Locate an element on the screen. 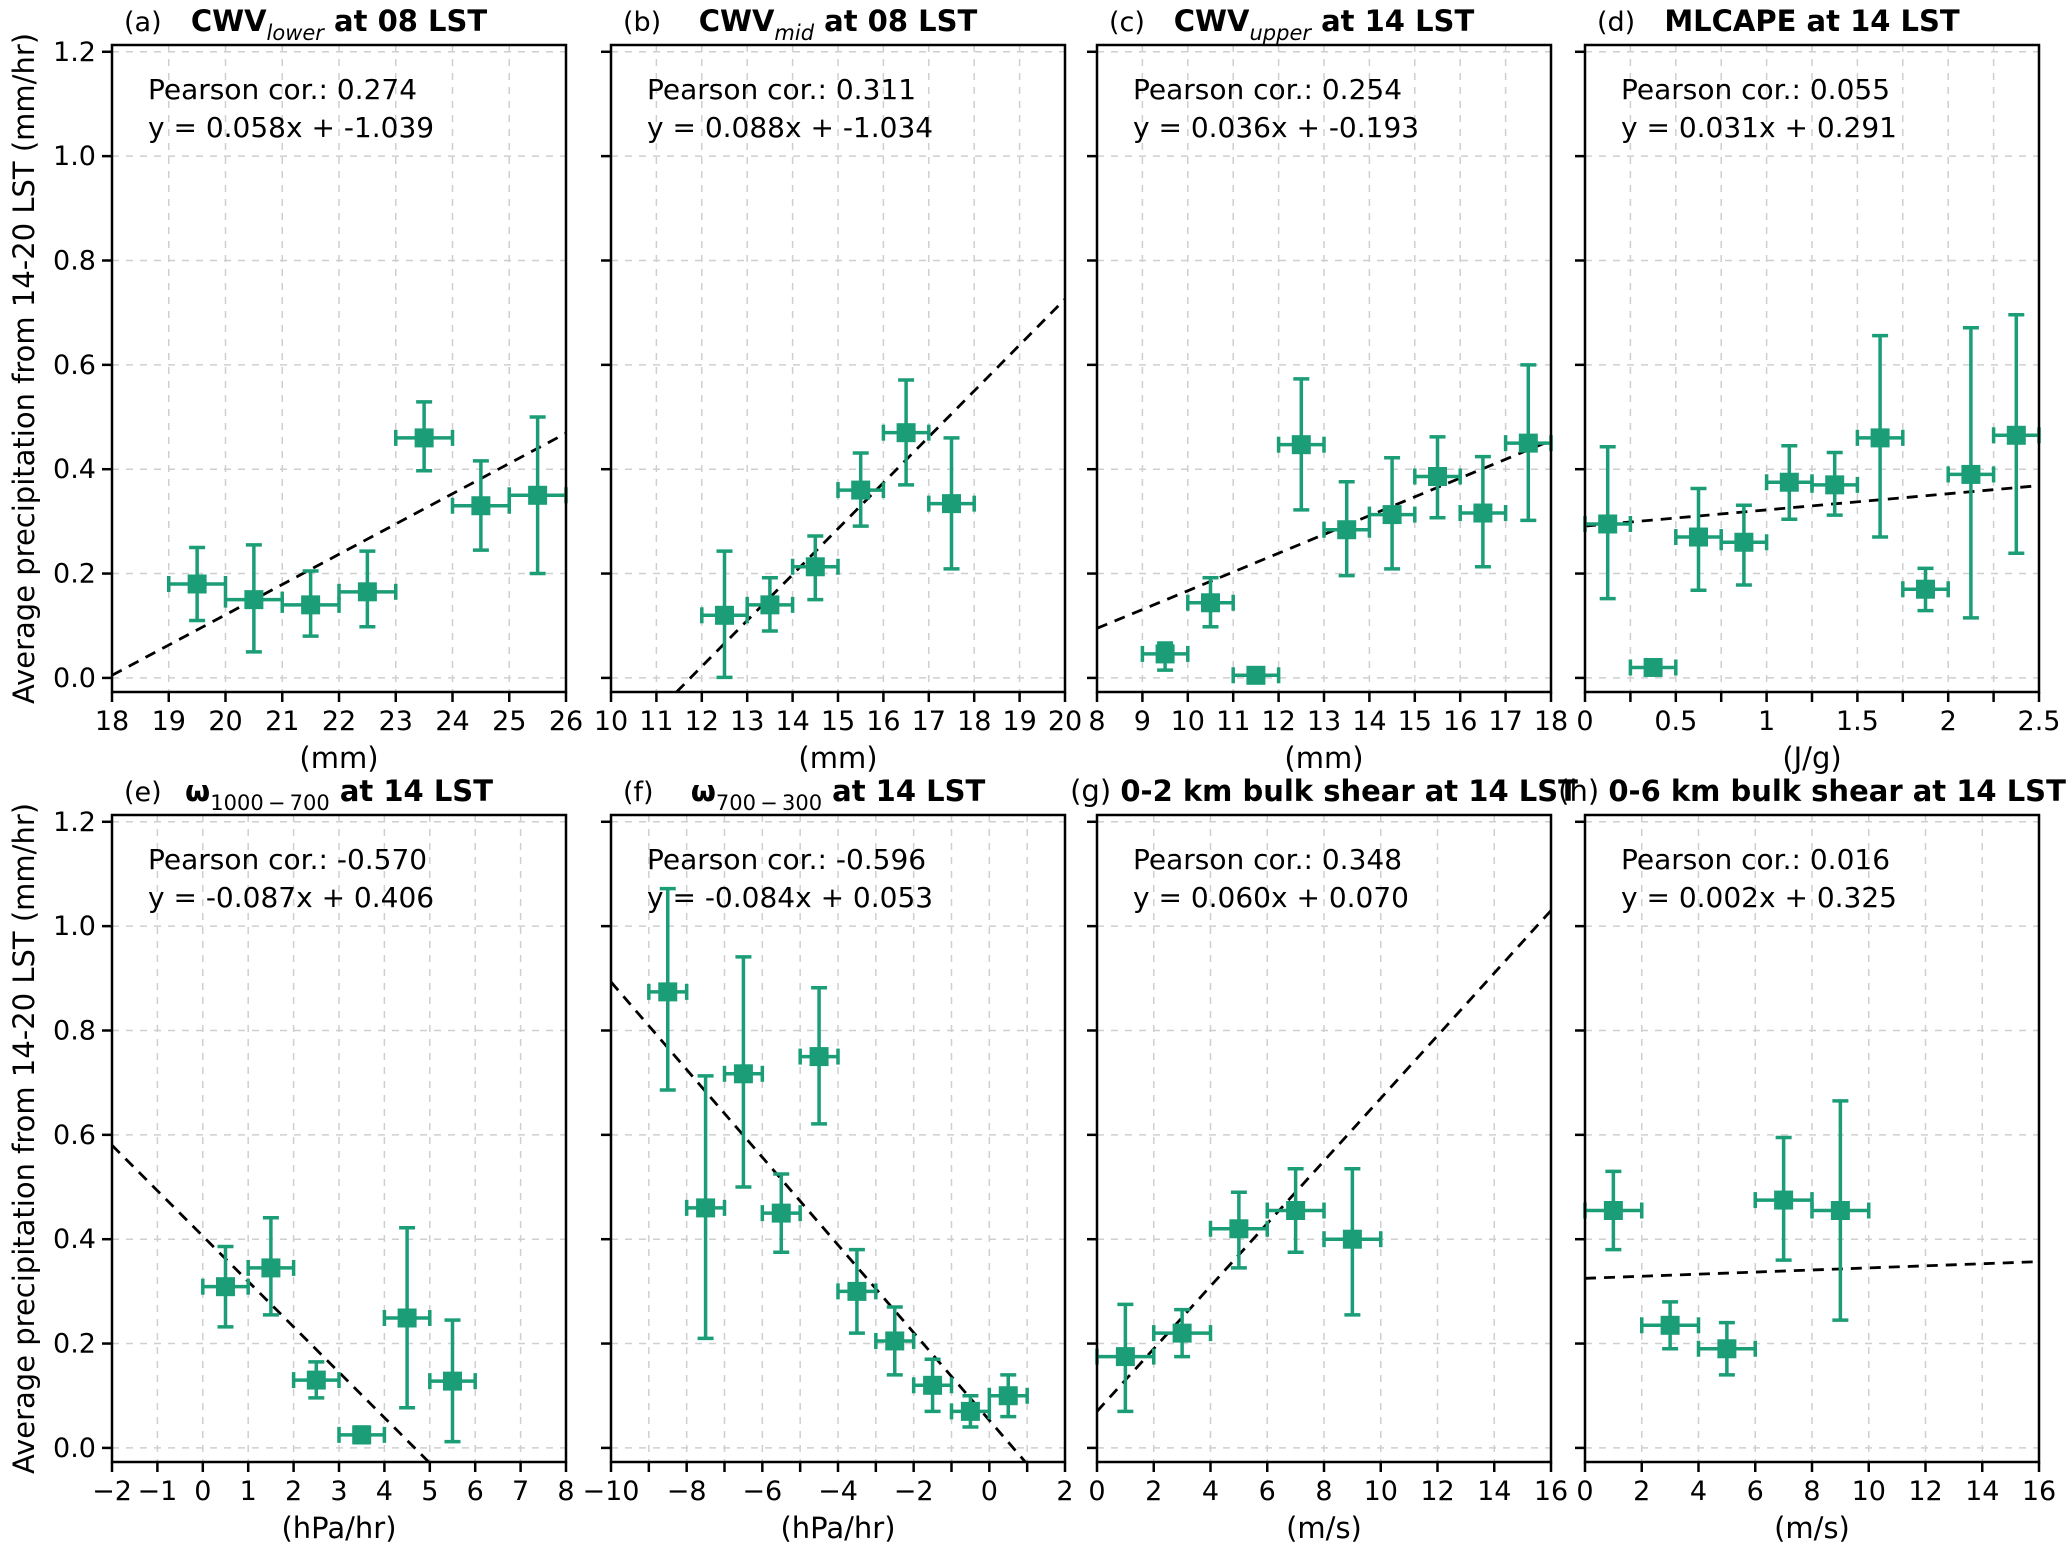 This screenshot has height=1558, width=2067. panel-title: MLCAPE at 14 LST is located at coordinates (1812, 21).